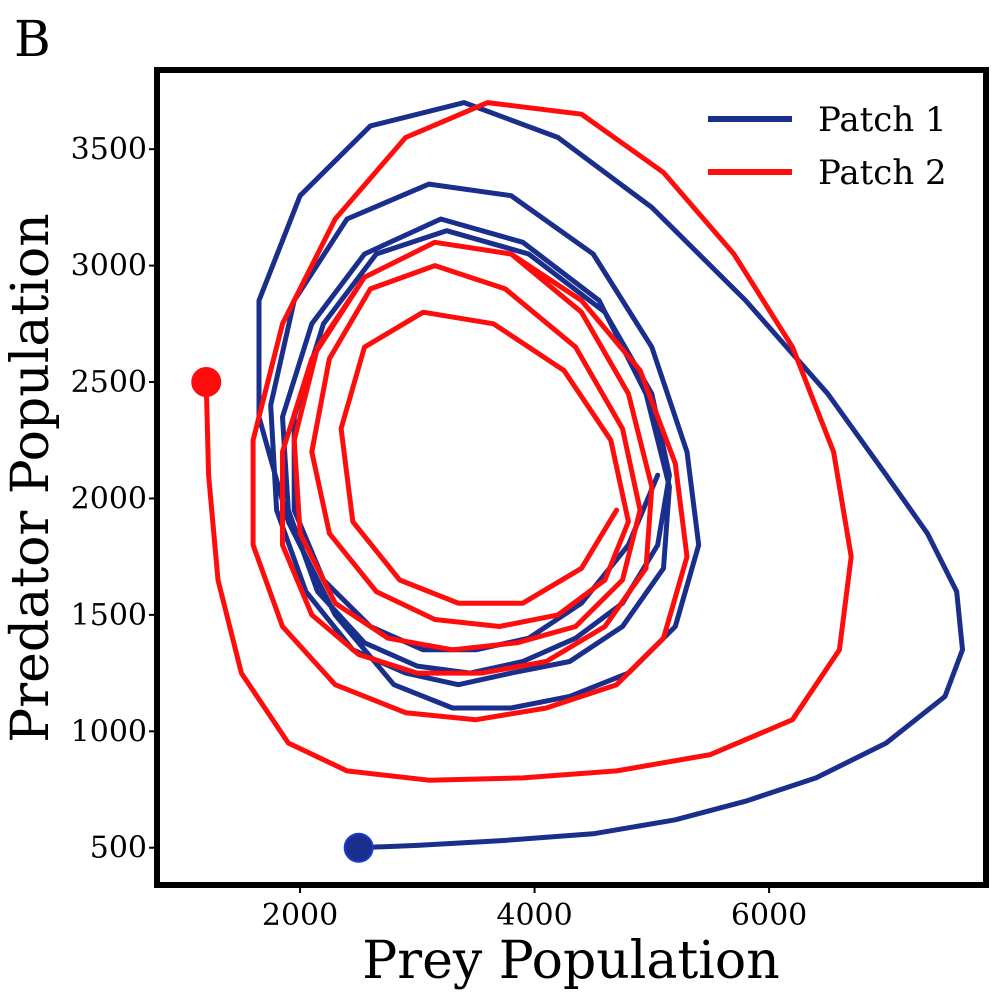 The image size is (997, 1002). Describe the element at coordinates (827, 146) in the screenshot. I see `legend: Patch 1 Patch 2` at that location.